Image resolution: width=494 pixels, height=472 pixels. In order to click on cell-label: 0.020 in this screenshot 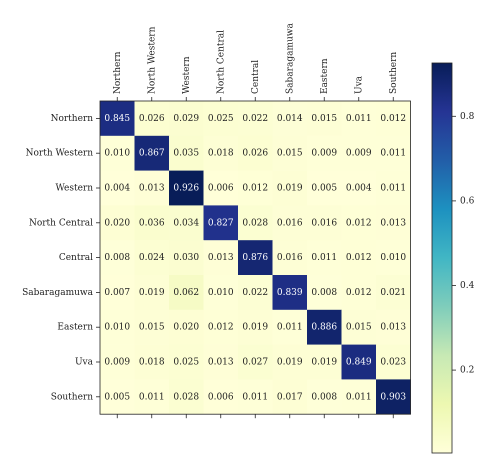, I will do `click(186, 328)`.